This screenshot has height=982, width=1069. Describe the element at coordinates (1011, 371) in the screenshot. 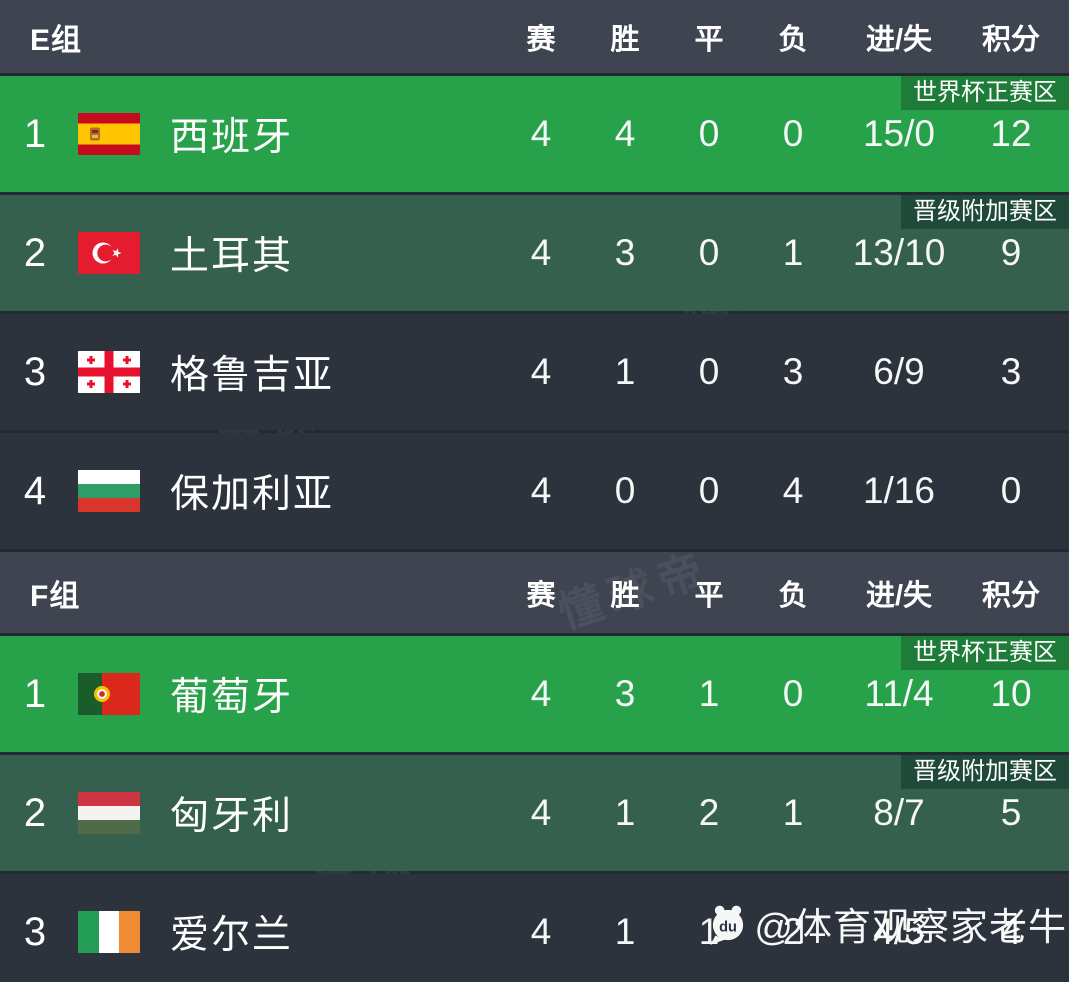

I see `stat-points: 3` at that location.